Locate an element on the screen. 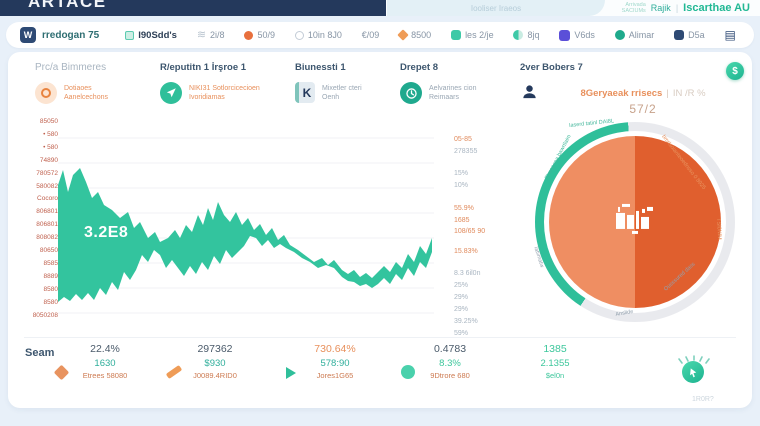  stat-value: 22.4% is located at coordinates (105, 349).